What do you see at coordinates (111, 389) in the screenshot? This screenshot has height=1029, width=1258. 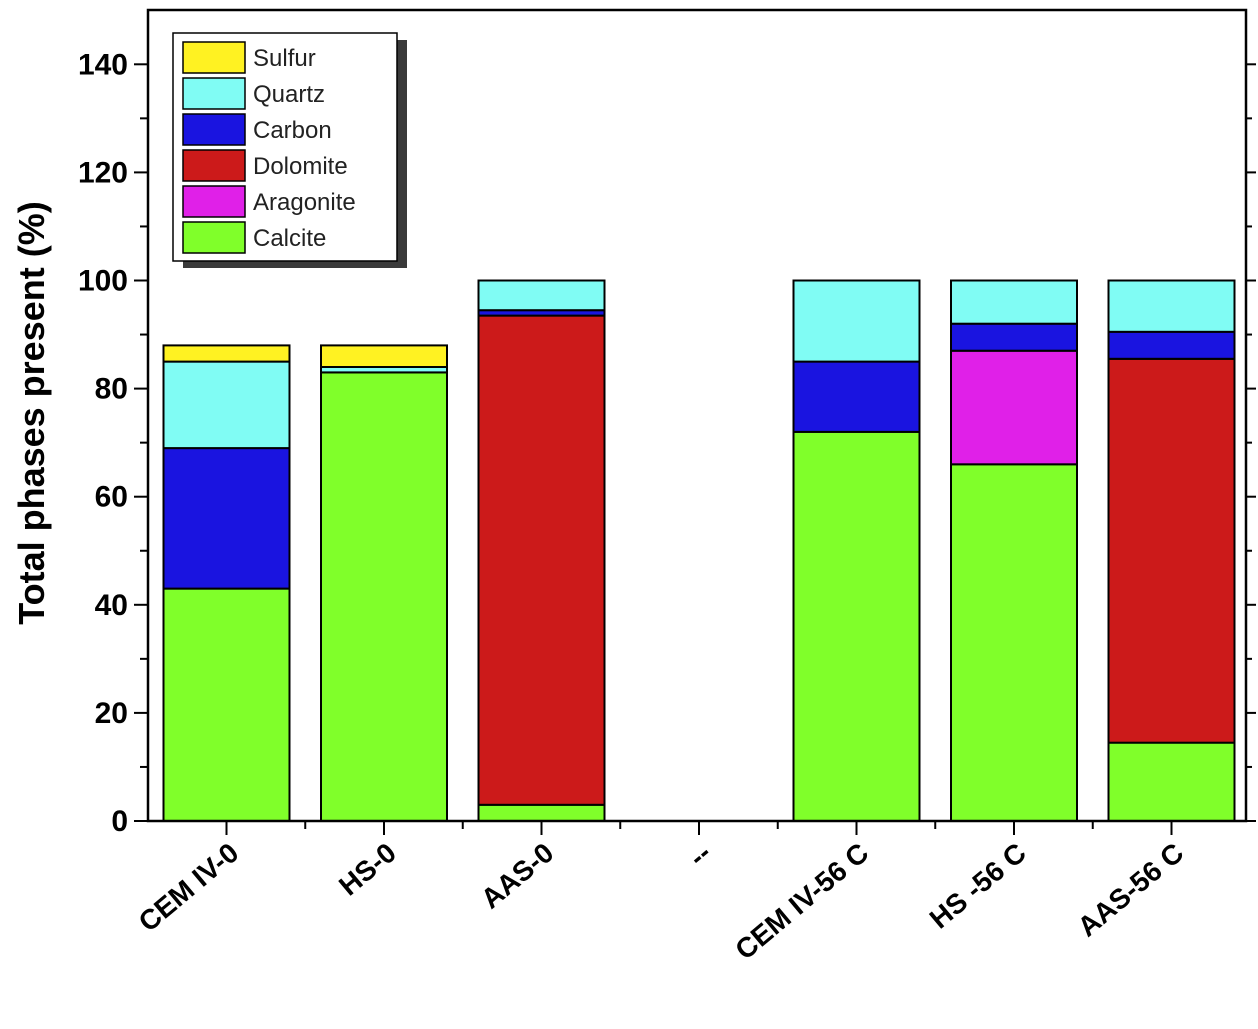 I see `y-tick-label: 80` at bounding box center [111, 389].